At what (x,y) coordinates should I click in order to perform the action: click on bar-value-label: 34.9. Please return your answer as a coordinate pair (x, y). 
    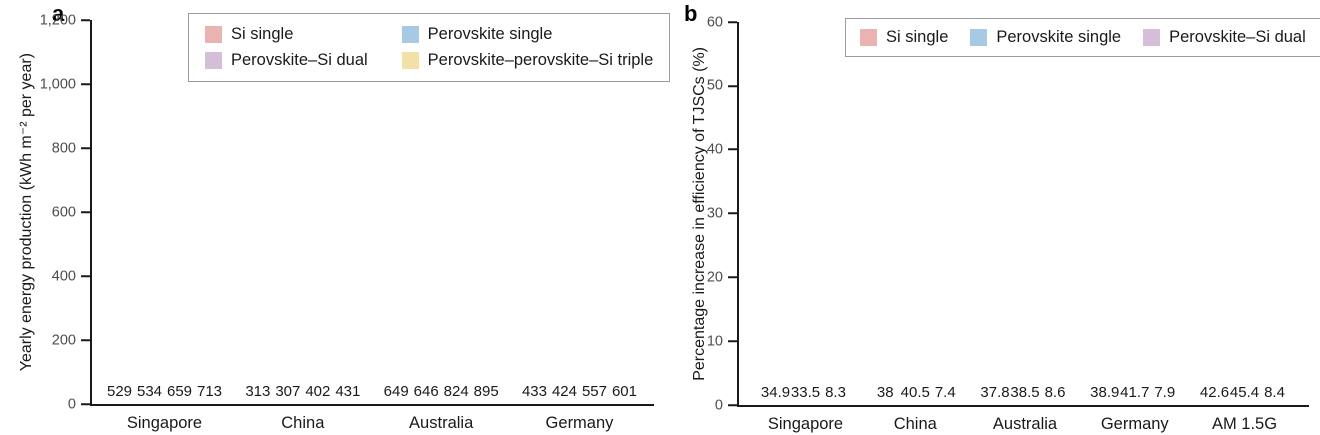
    Looking at the image, I should click on (775, 393).